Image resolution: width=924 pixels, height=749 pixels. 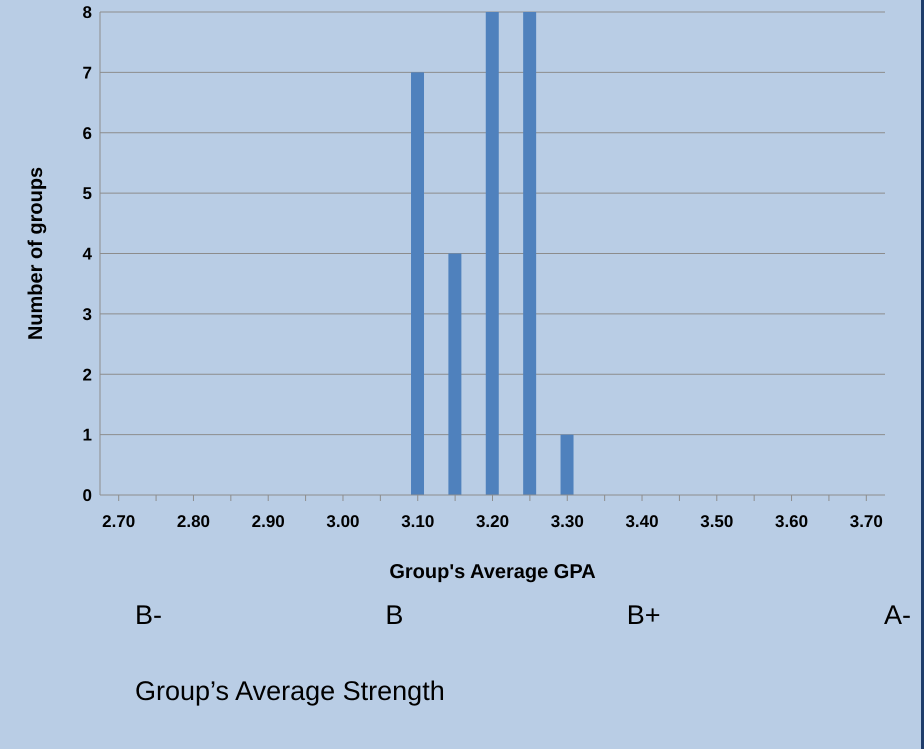 I want to click on x-tick-label: 2.70, so click(x=119, y=522).